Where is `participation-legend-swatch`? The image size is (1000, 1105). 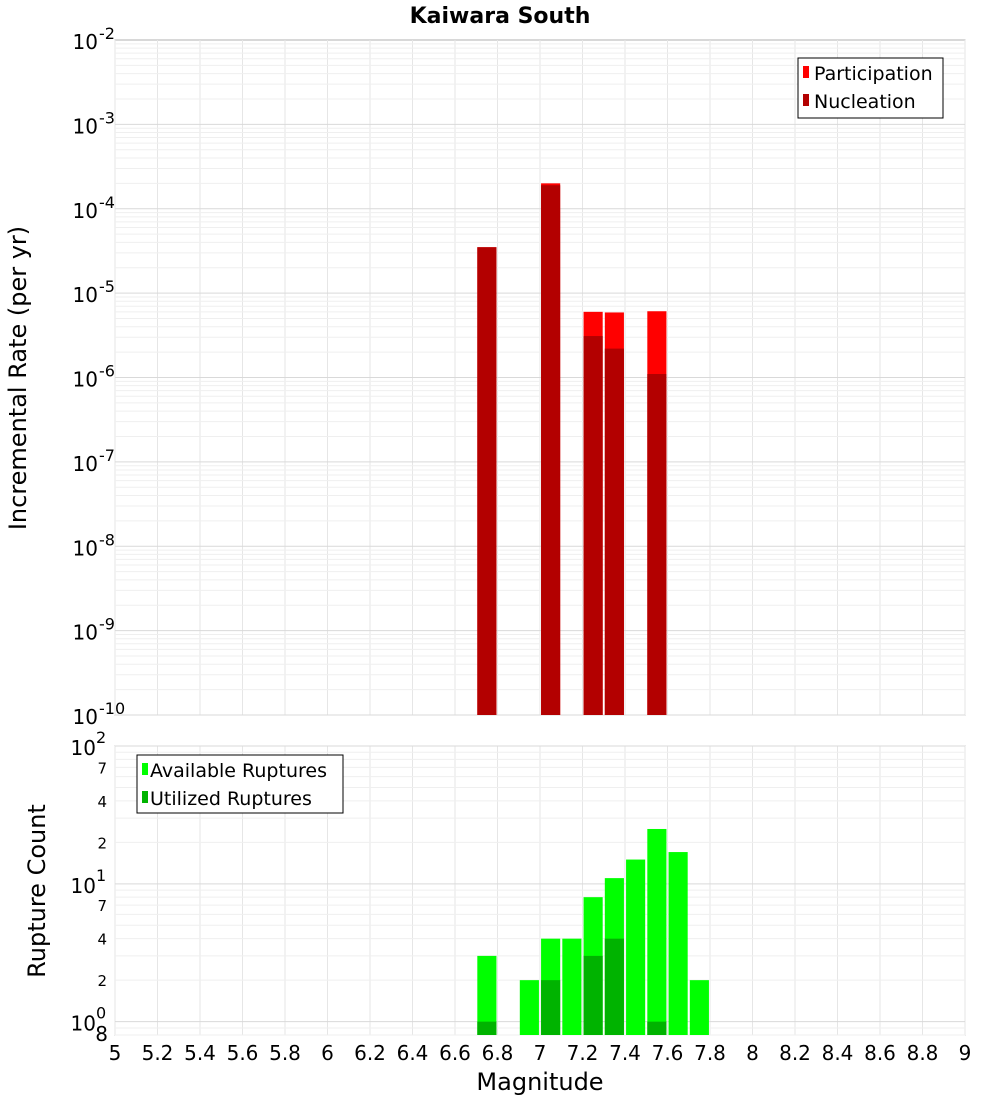 participation-legend-swatch is located at coordinates (806, 72).